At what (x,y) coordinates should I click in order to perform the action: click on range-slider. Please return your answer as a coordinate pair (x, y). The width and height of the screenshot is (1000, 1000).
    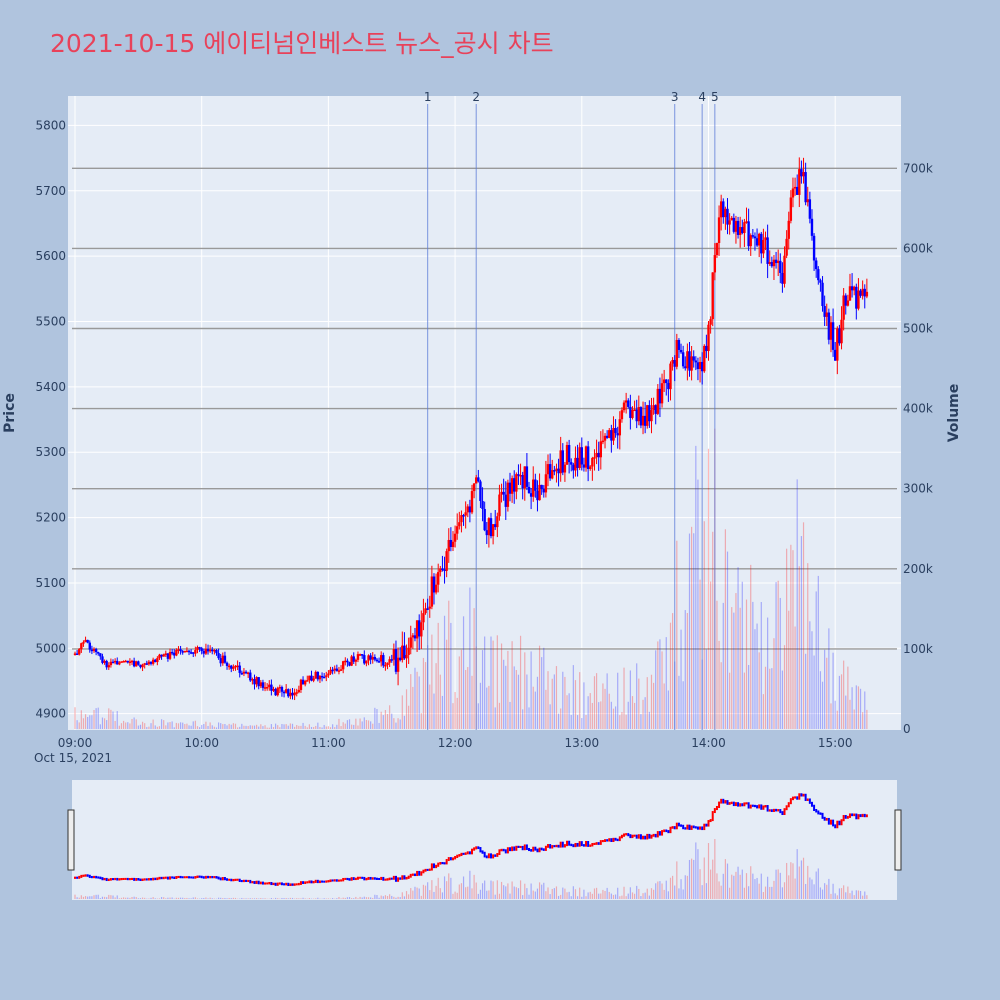
    Looking at the image, I should click on (484, 840).